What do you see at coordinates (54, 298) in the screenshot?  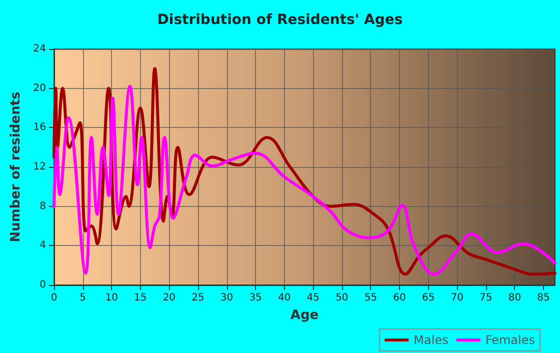 I see `x-tick-label: 0` at bounding box center [54, 298].